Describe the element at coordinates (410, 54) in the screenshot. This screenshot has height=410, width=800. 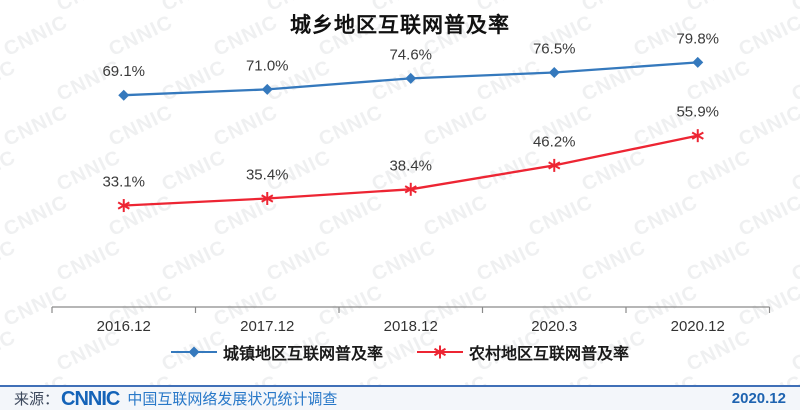
I see `data-label: 74.6%` at that location.